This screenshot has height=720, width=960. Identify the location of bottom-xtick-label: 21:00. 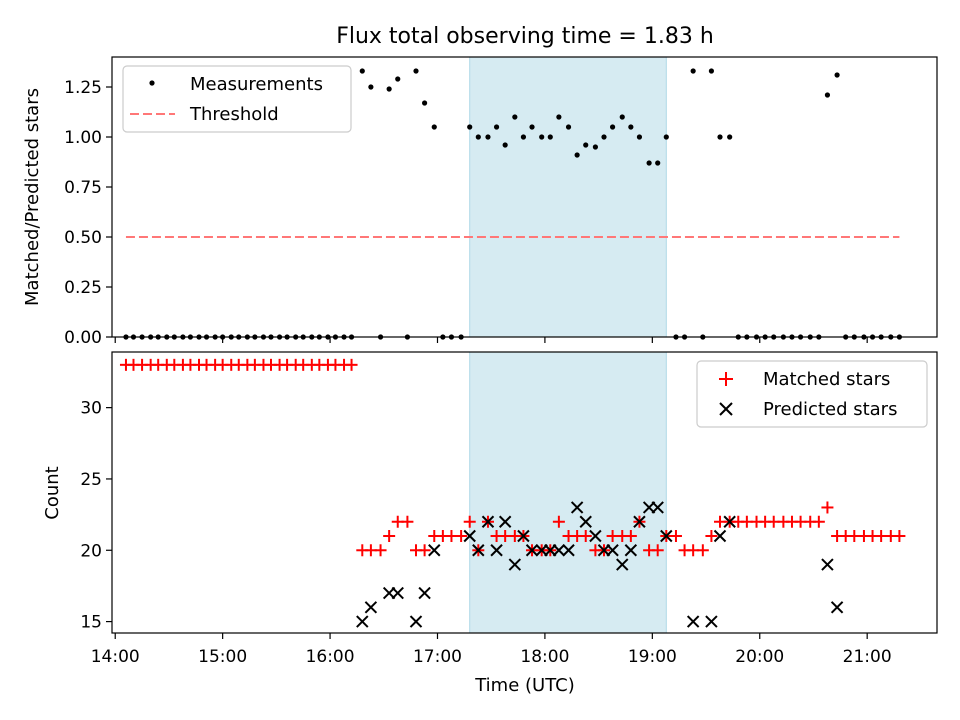
(867, 657).